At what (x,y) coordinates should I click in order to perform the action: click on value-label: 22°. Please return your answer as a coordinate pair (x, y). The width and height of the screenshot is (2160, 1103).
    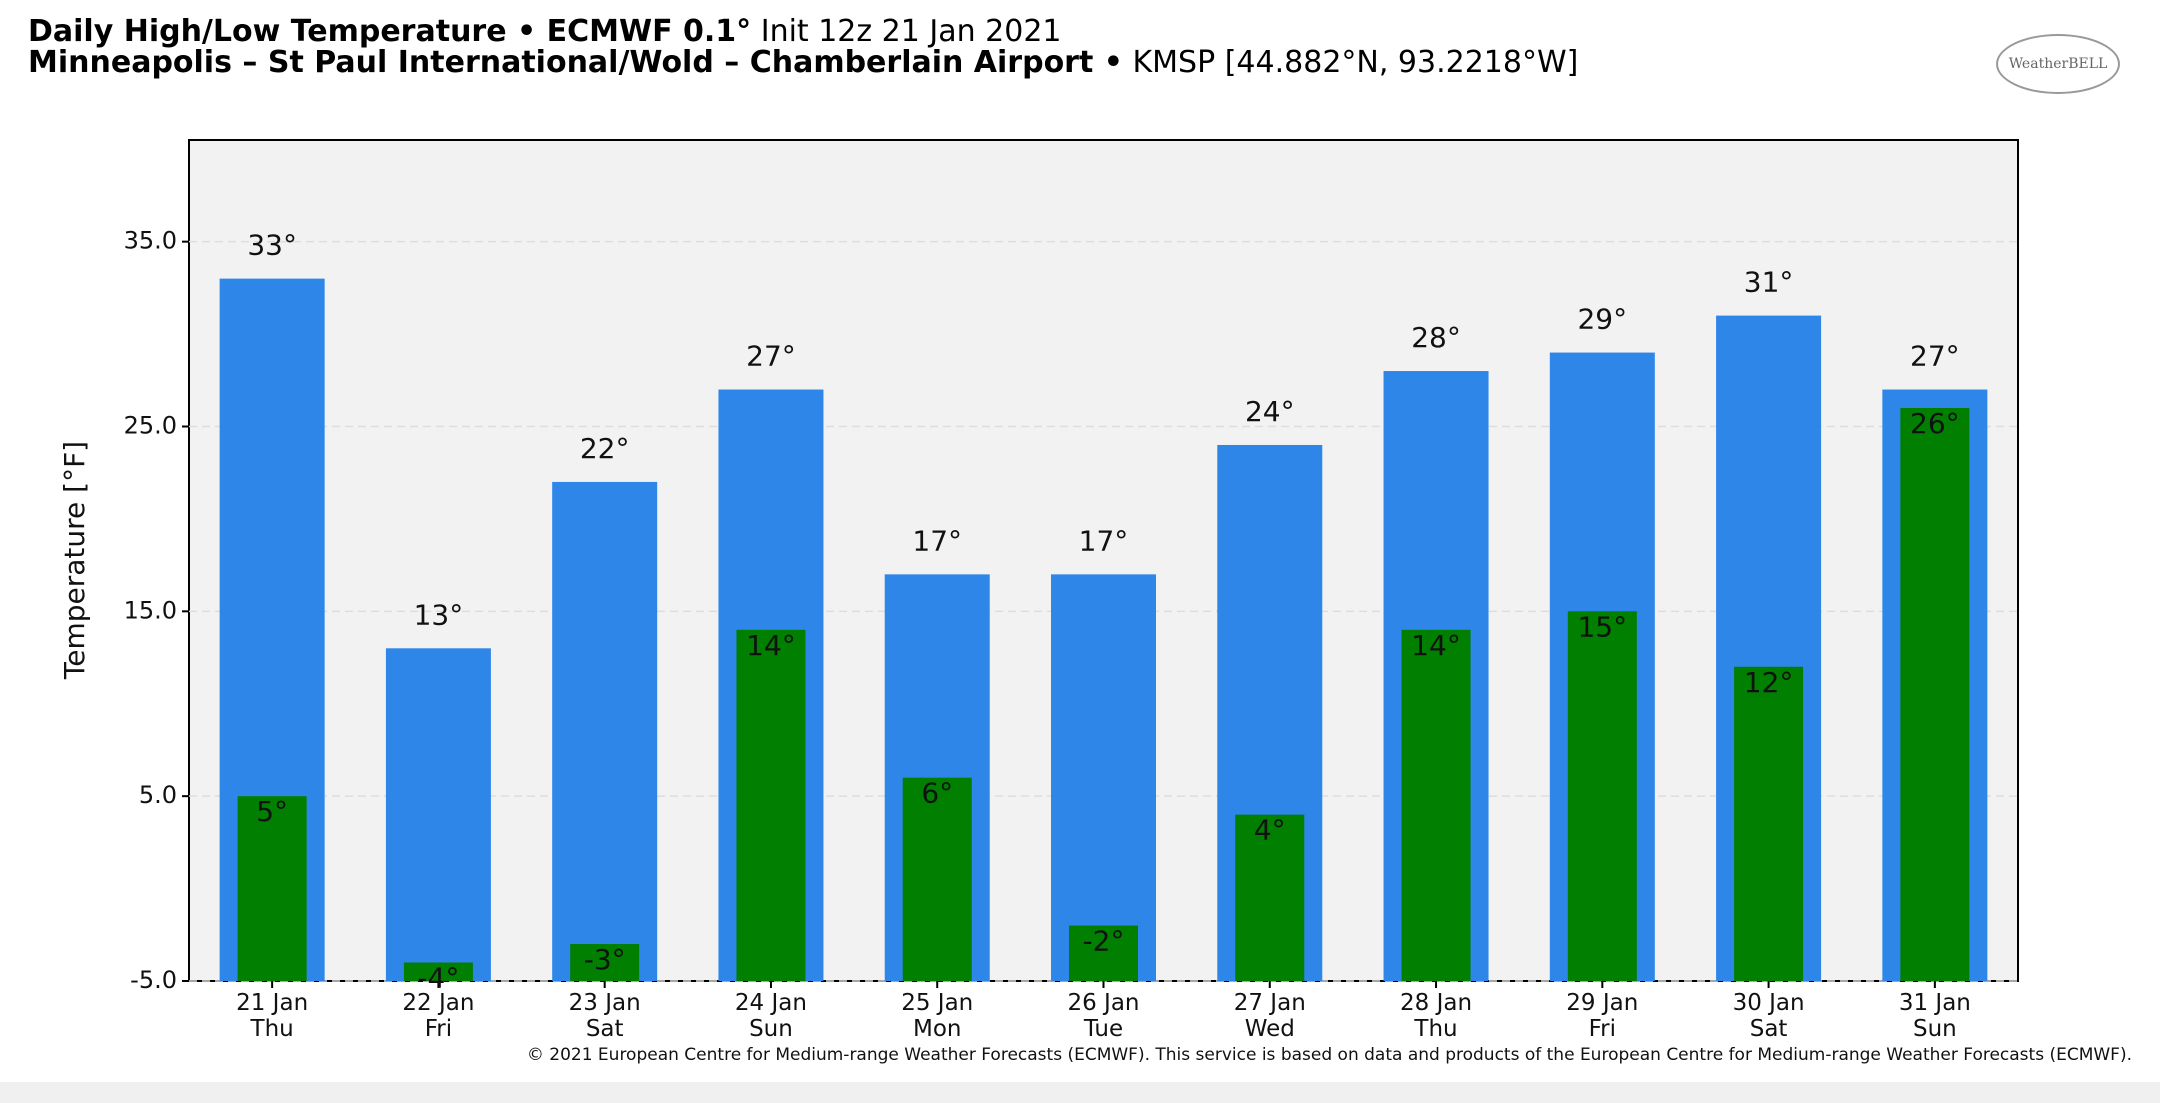
    Looking at the image, I should click on (605, 448).